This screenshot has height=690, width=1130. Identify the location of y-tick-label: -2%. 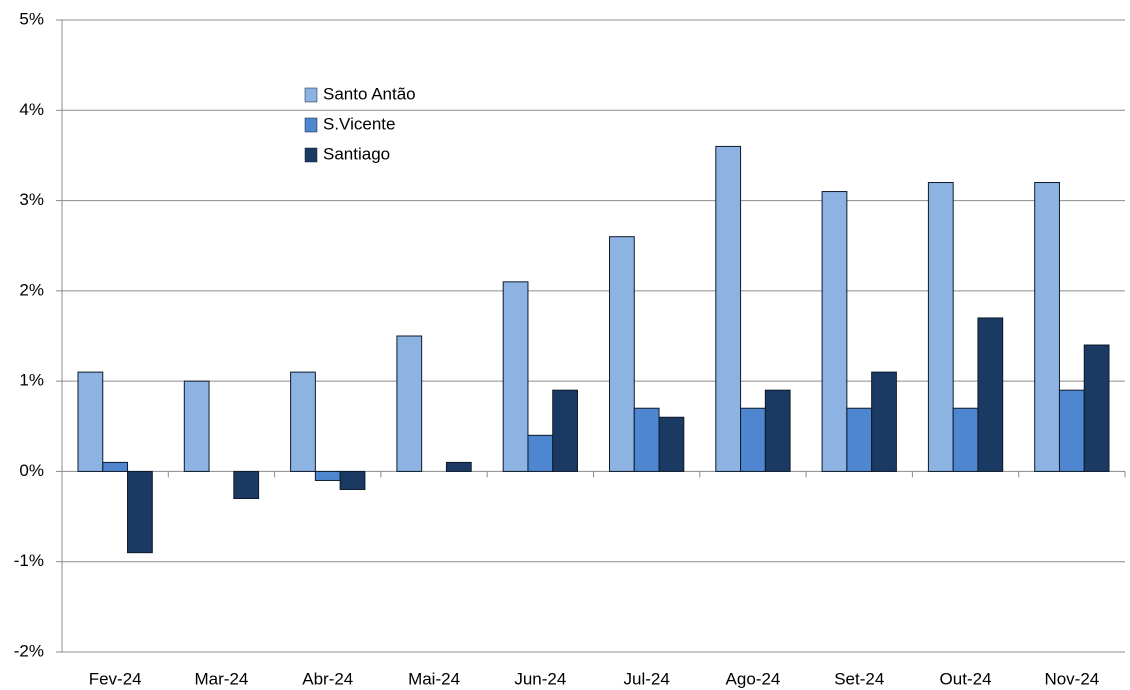
(29, 650).